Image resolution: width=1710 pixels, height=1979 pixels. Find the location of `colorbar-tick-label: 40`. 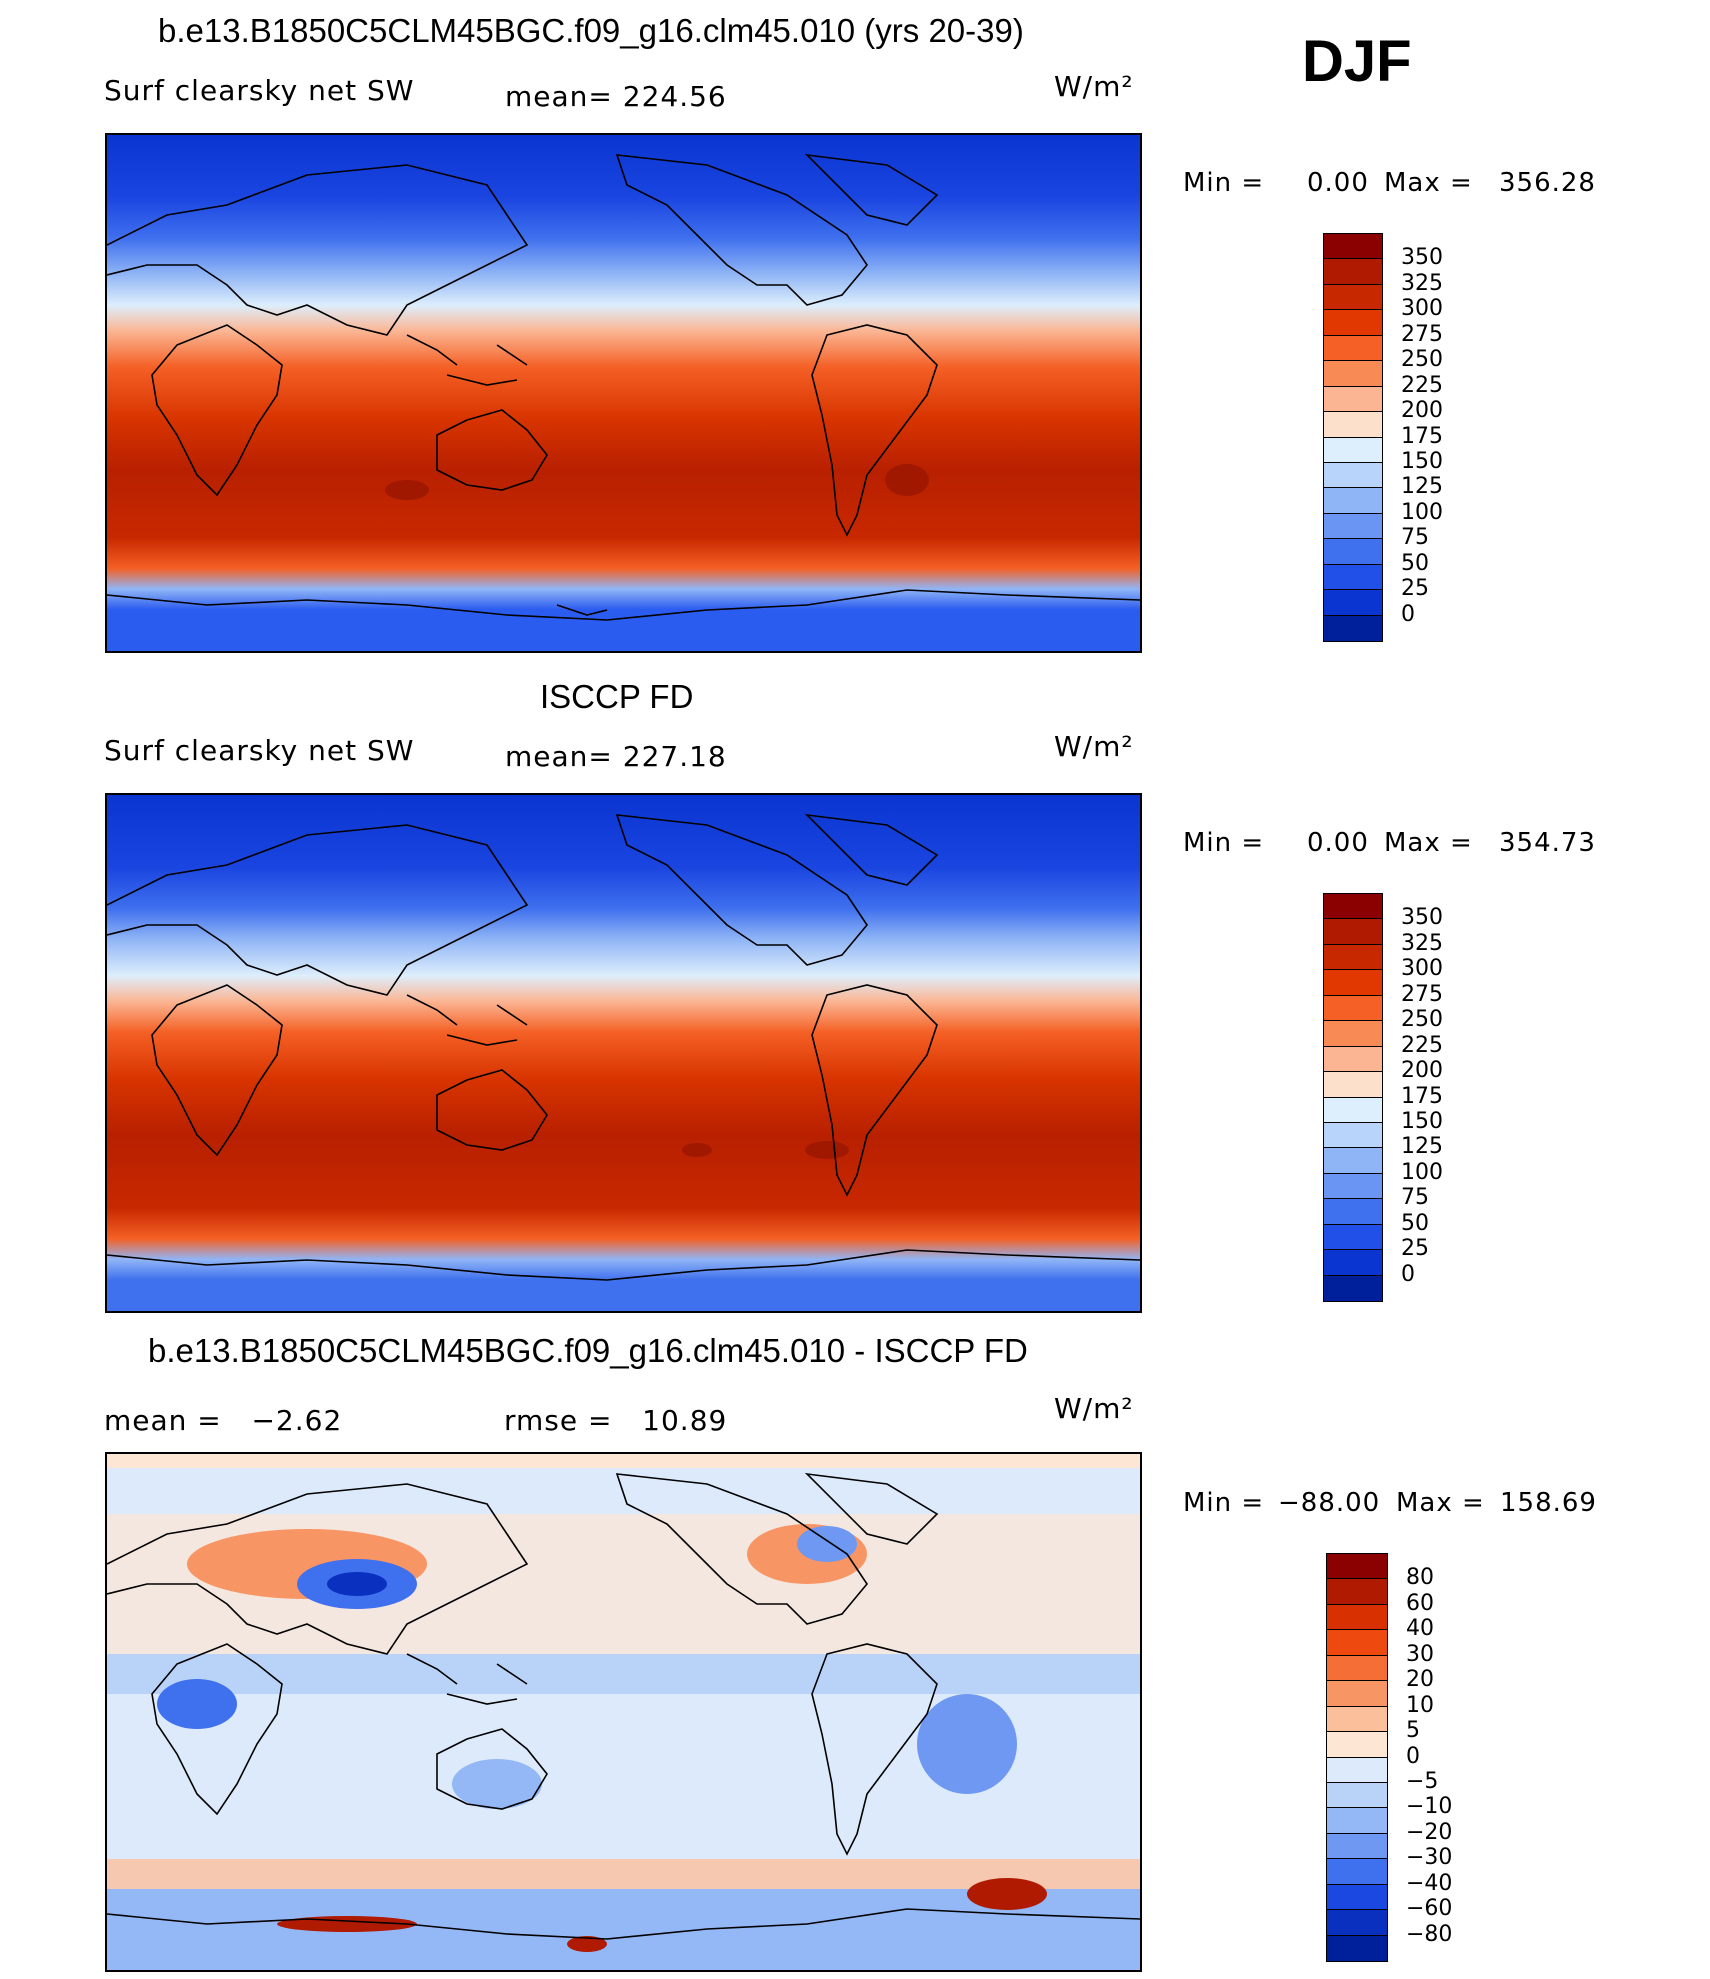

colorbar-tick-label: 40 is located at coordinates (1420, 1629).